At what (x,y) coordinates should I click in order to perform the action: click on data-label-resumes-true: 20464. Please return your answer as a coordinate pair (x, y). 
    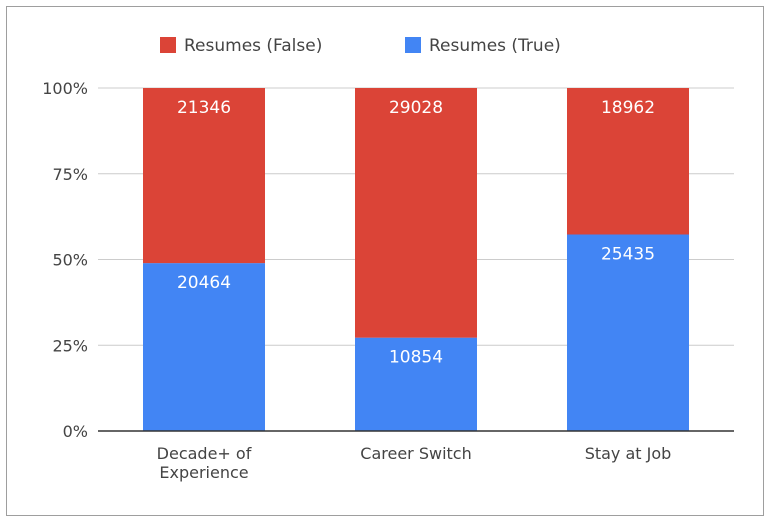
    Looking at the image, I should click on (204, 283).